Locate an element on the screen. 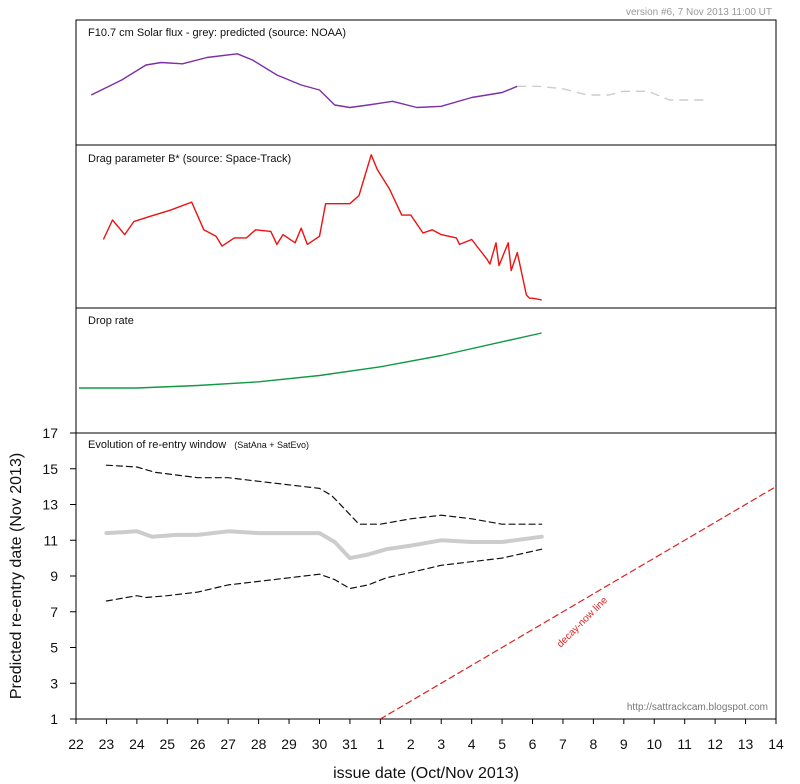 The width and height of the screenshot is (800, 784). x-tick-label: 3 is located at coordinates (441, 744).